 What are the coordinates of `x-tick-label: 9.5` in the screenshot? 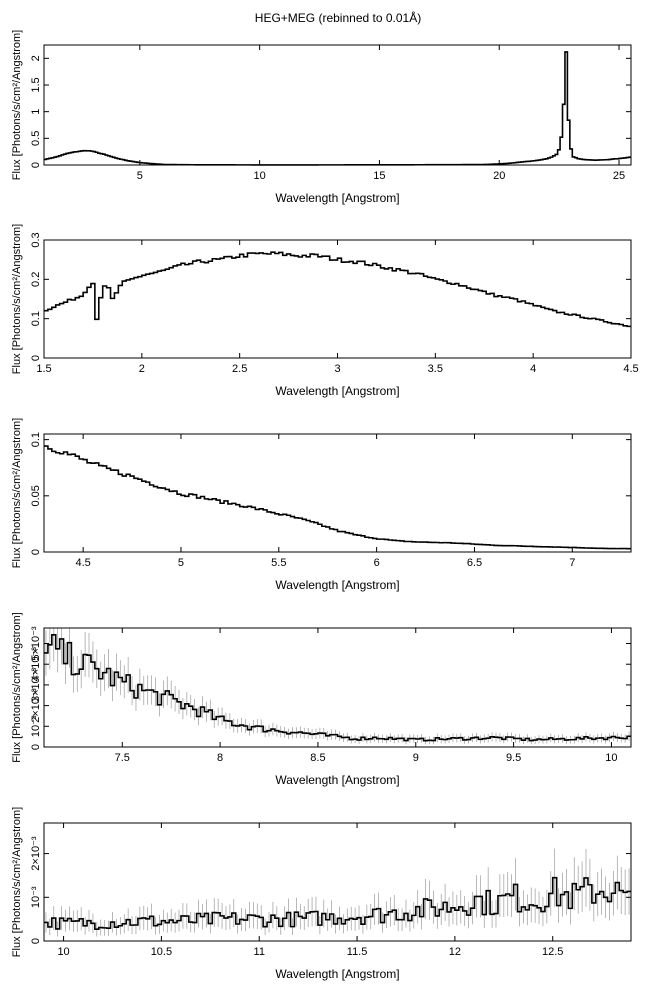 It's located at (513, 758).